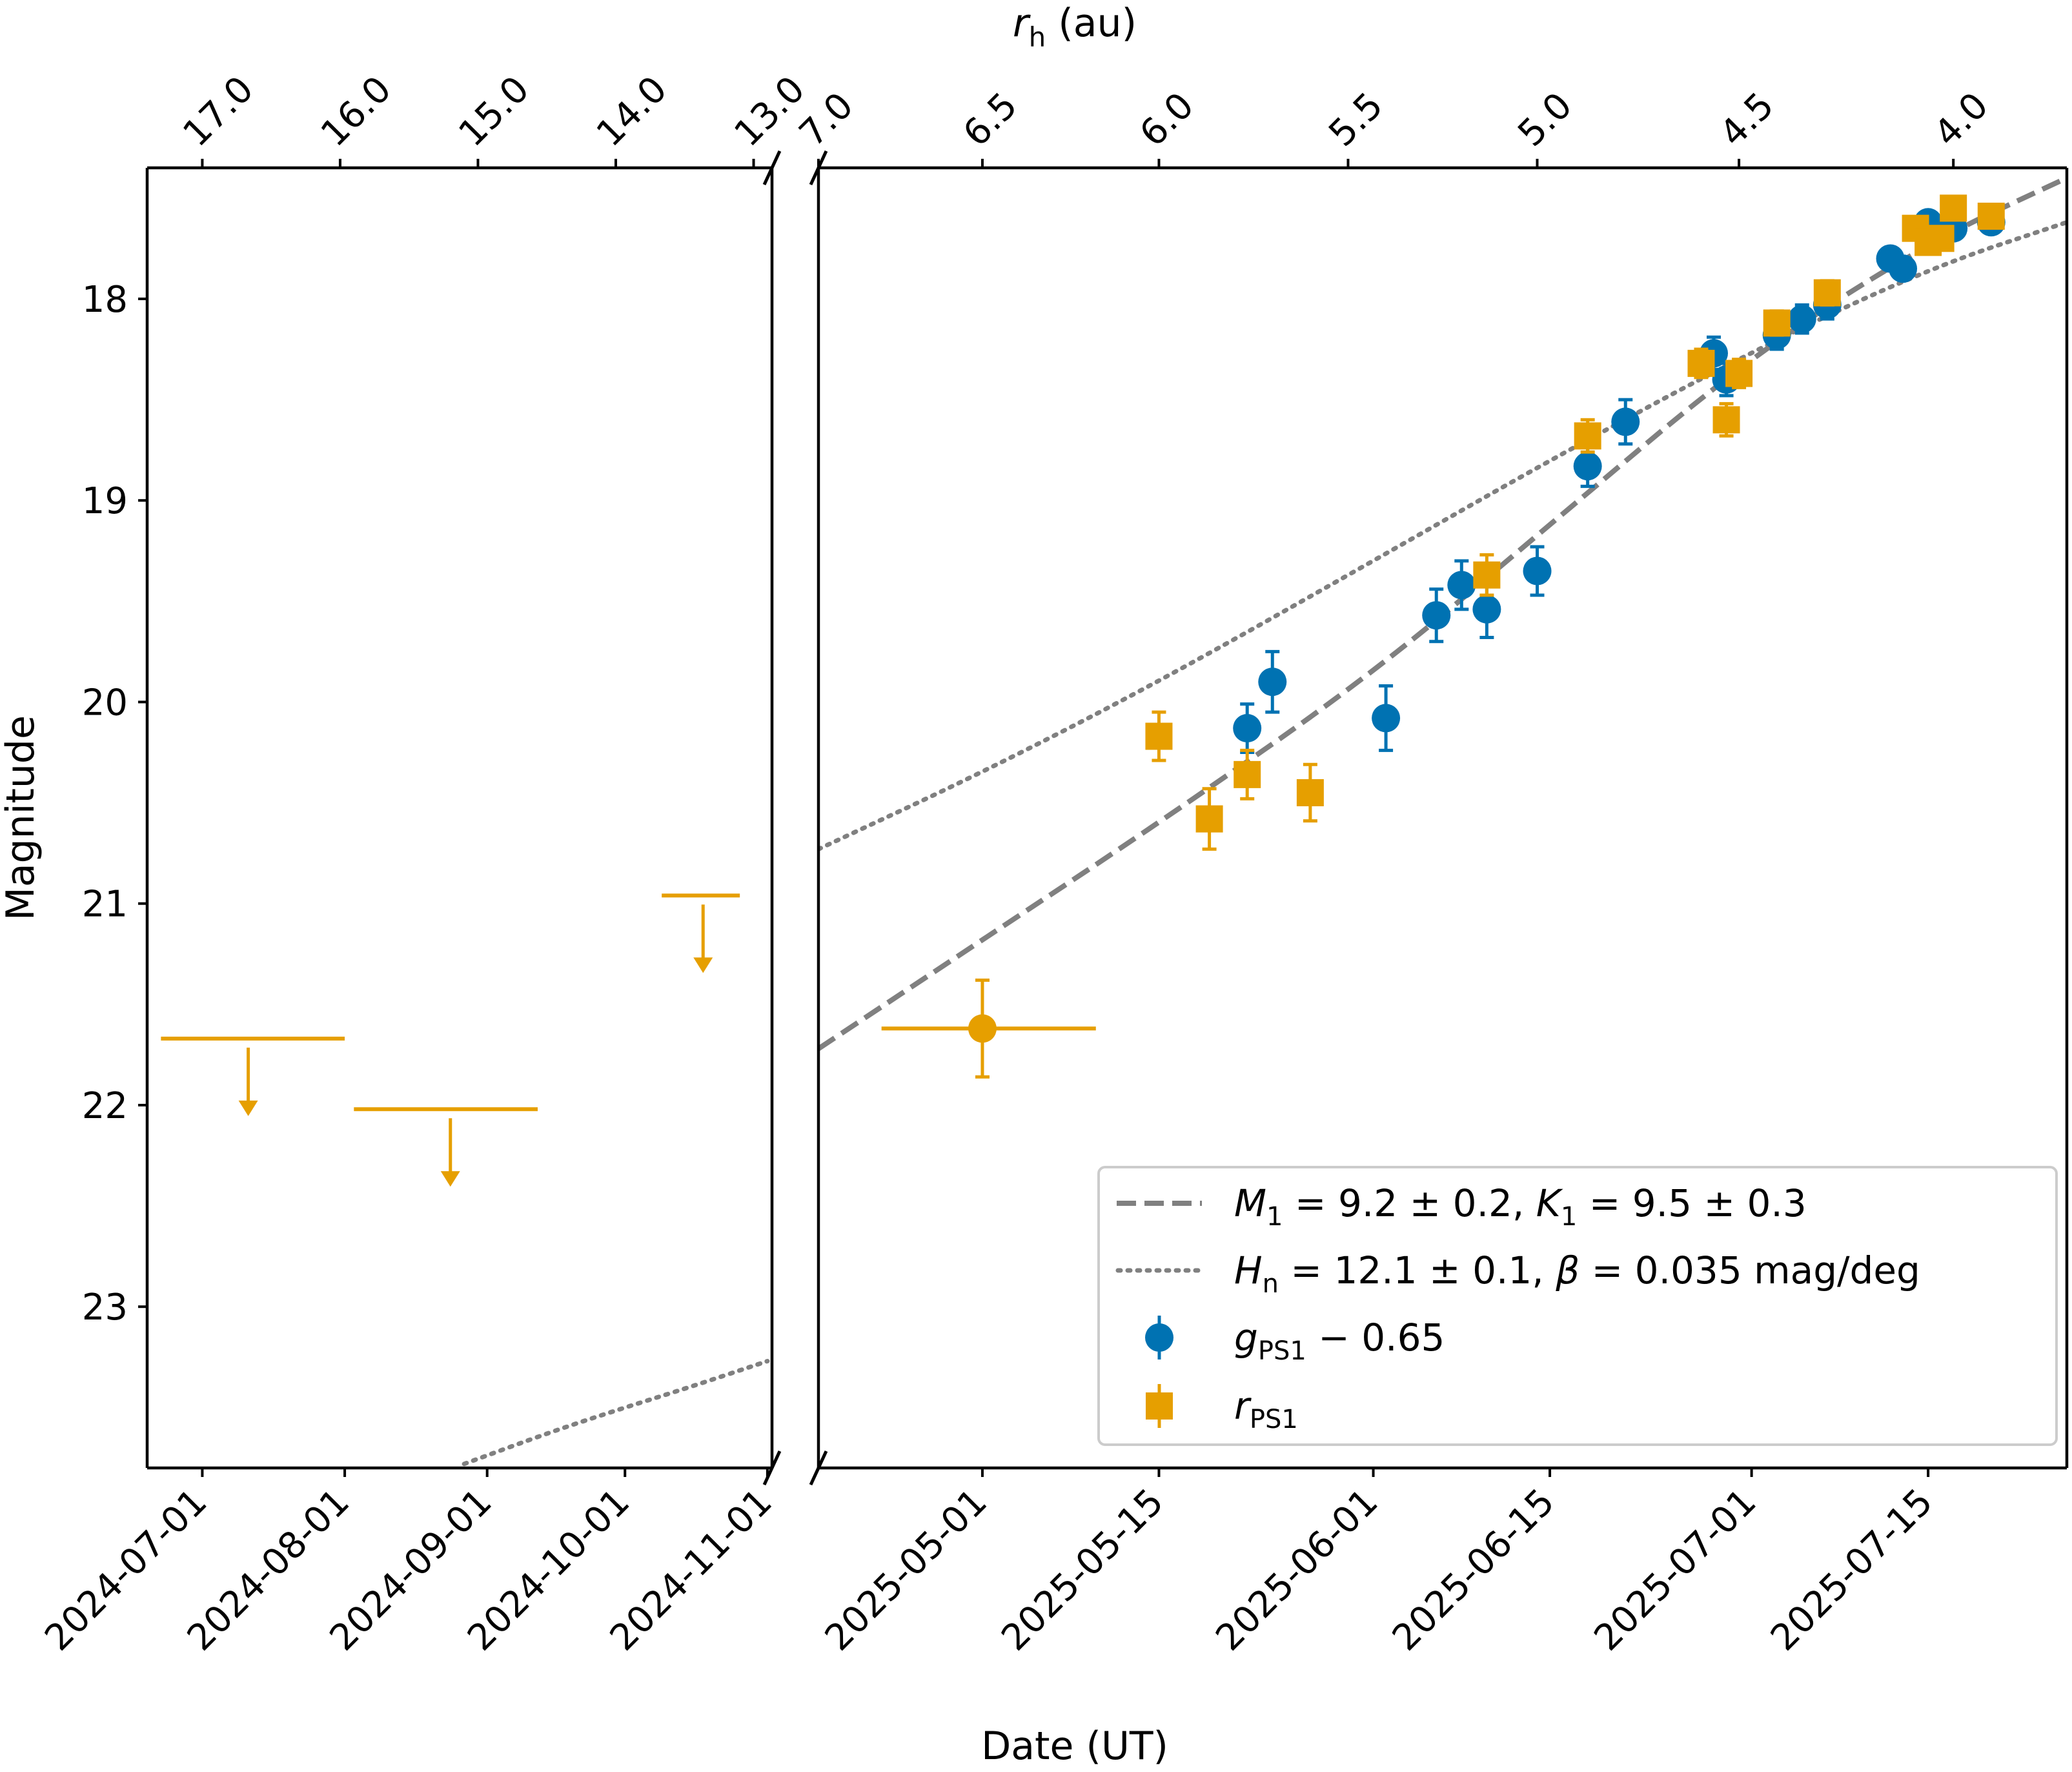  Describe the element at coordinates (1520, 1206) in the screenshot. I see `legend-label: M1 = 9.2 ± 0.2, K1 = 9.5 ± 0.3` at that location.